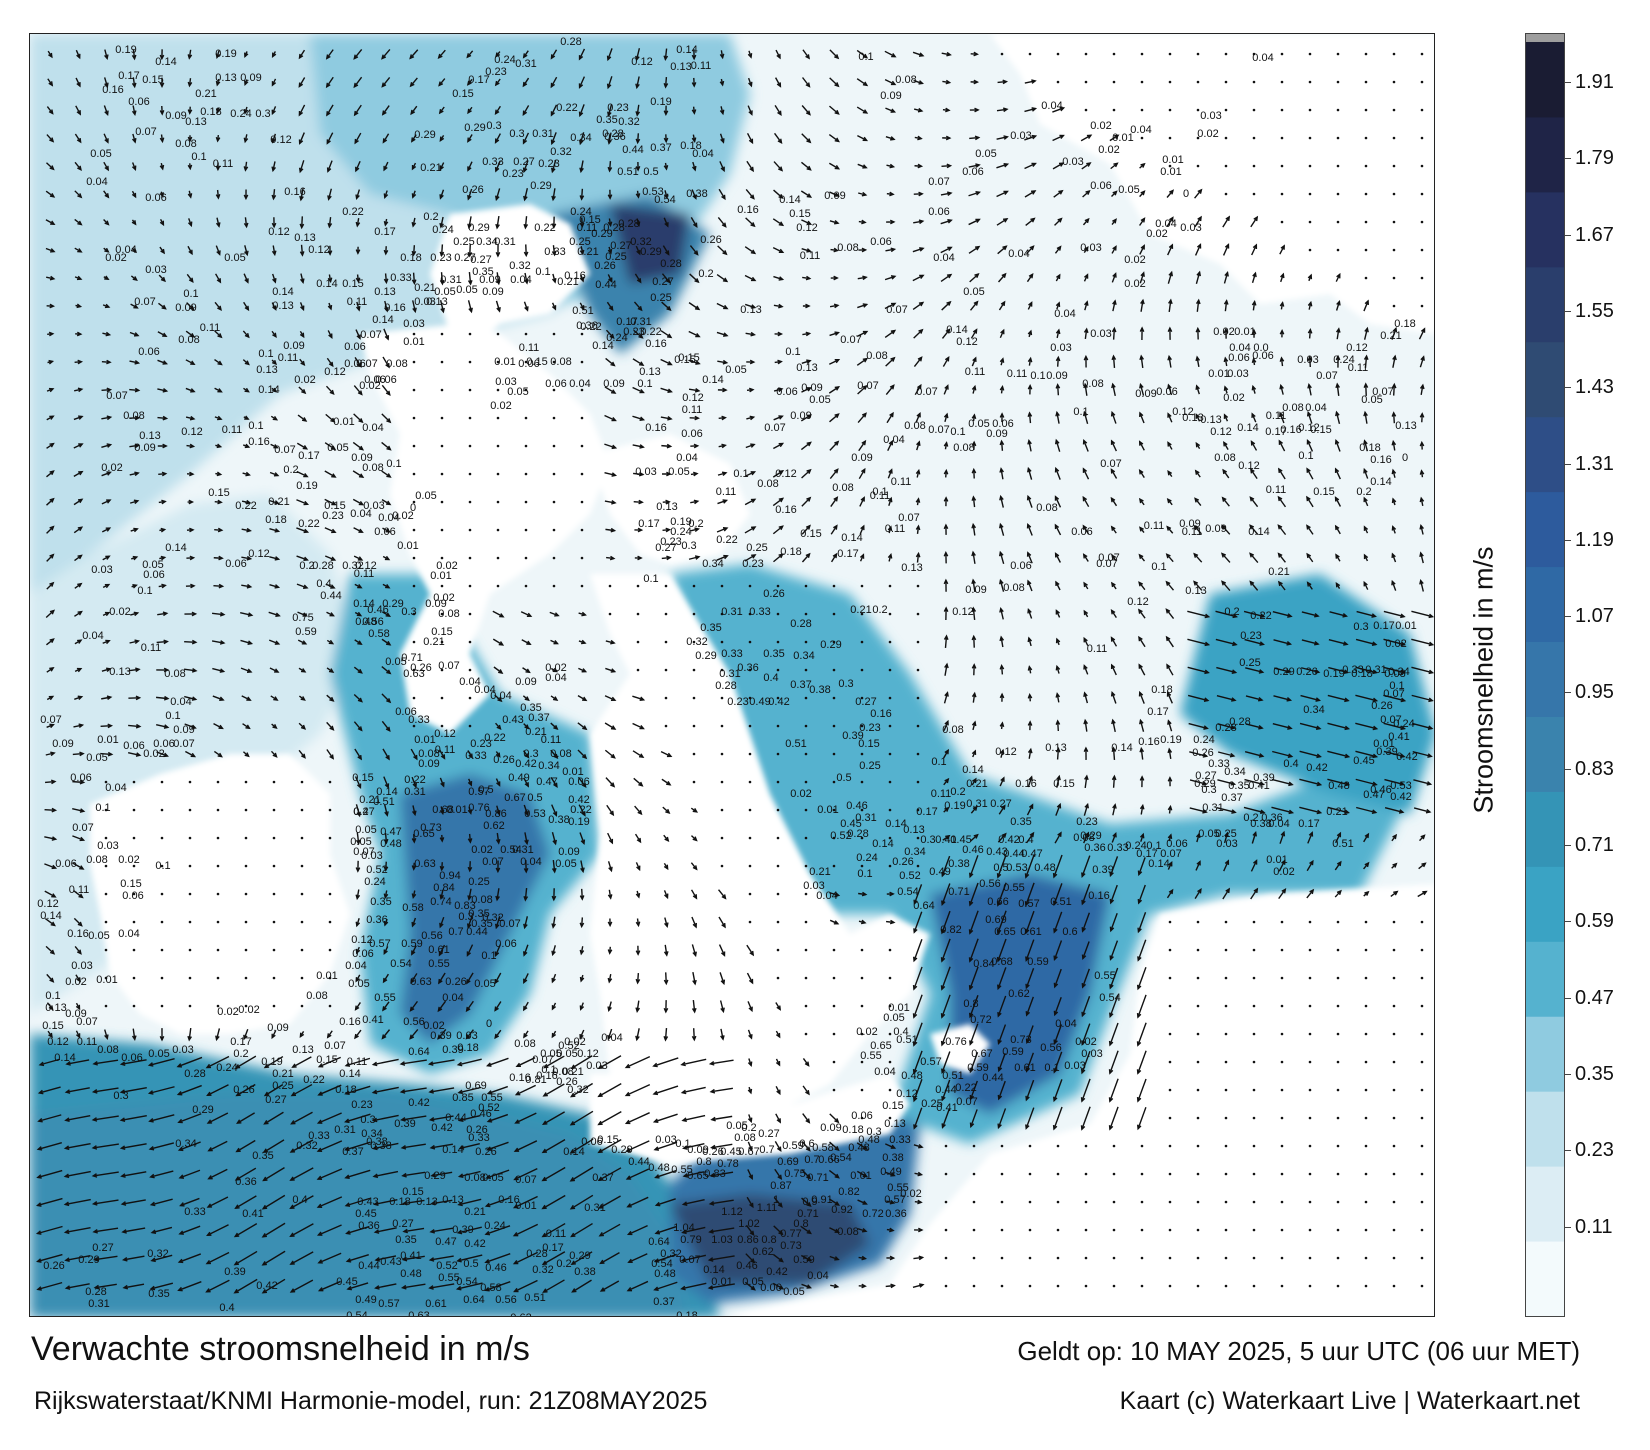 This screenshot has width=1650, height=1450. What do you see at coordinates (790, 1246) in the screenshot?
I see `speed-label: 0.73` at bounding box center [790, 1246].